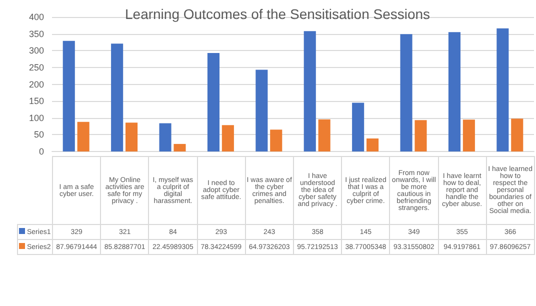 The height and width of the screenshot is (306, 536). What do you see at coordinates (36, 117) in the screenshot?
I see `y-tick-label: 100` at bounding box center [36, 117].